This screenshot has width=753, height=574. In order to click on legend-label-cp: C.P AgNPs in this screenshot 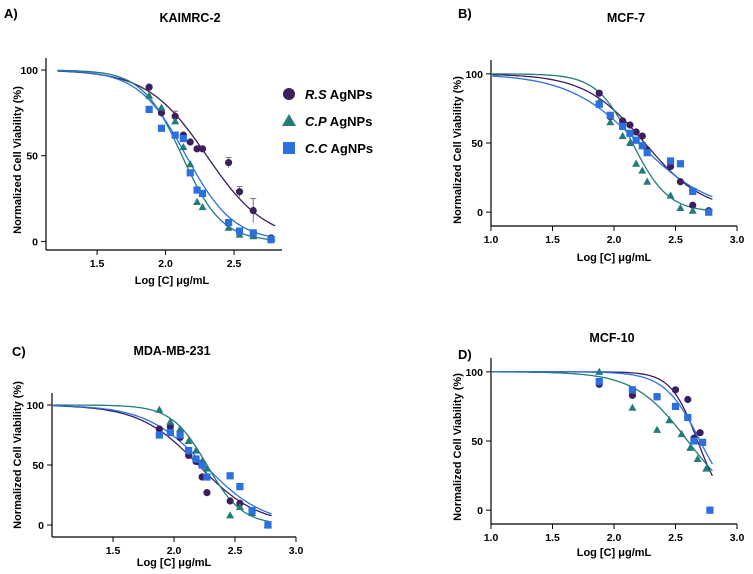, I will do `click(338, 121)`.